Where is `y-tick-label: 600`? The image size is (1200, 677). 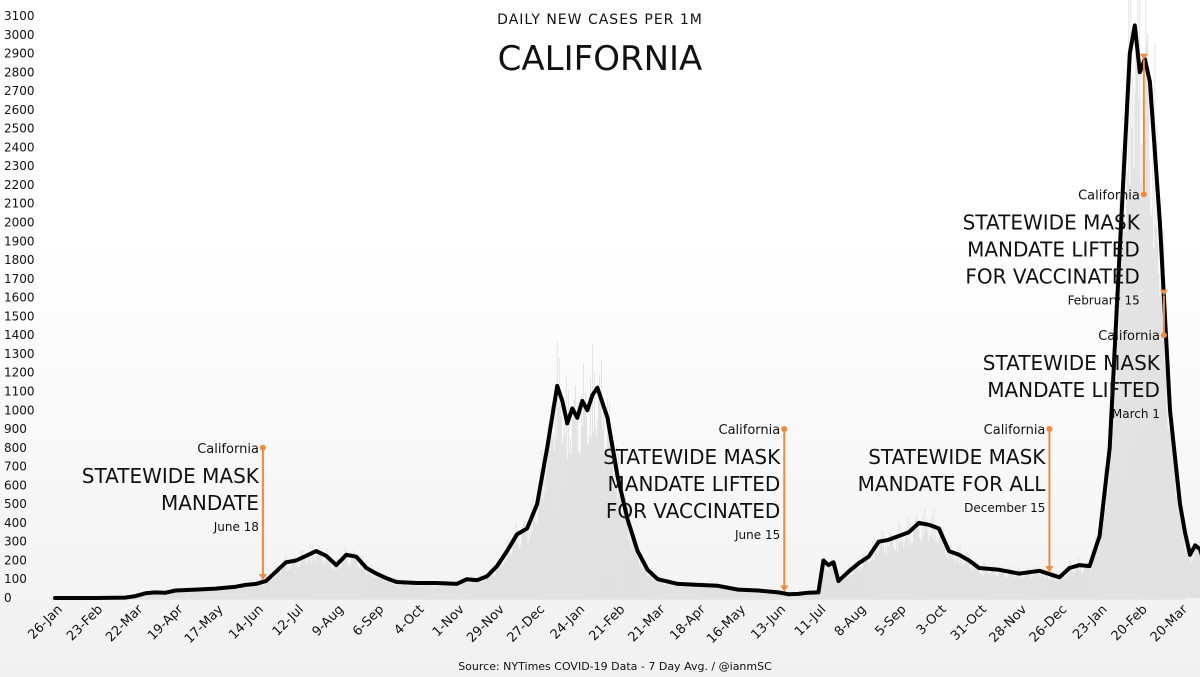
y-tick-label: 600 is located at coordinates (15, 485).